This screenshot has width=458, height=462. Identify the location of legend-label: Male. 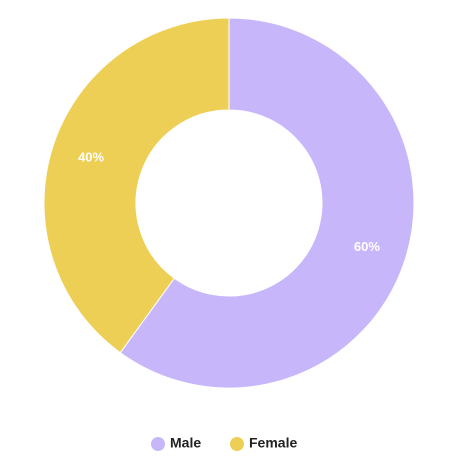
(185, 443).